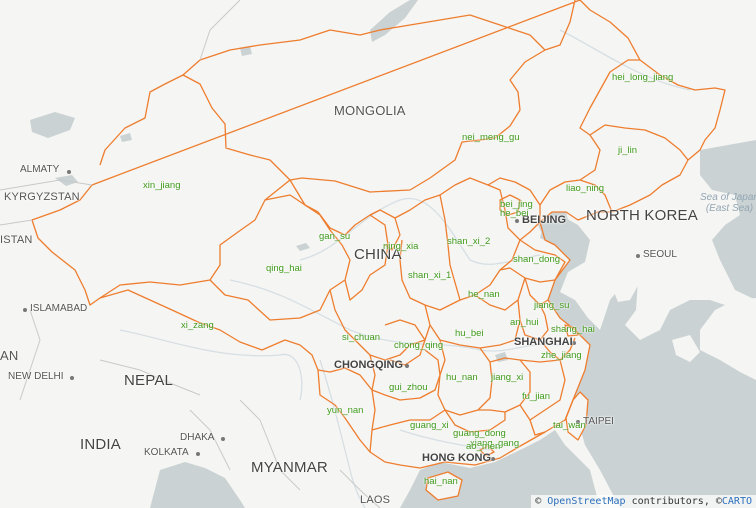 The image size is (756, 508). Describe the element at coordinates (303, 247) in the screenshot. I see `qinghai-lake-water` at that location.